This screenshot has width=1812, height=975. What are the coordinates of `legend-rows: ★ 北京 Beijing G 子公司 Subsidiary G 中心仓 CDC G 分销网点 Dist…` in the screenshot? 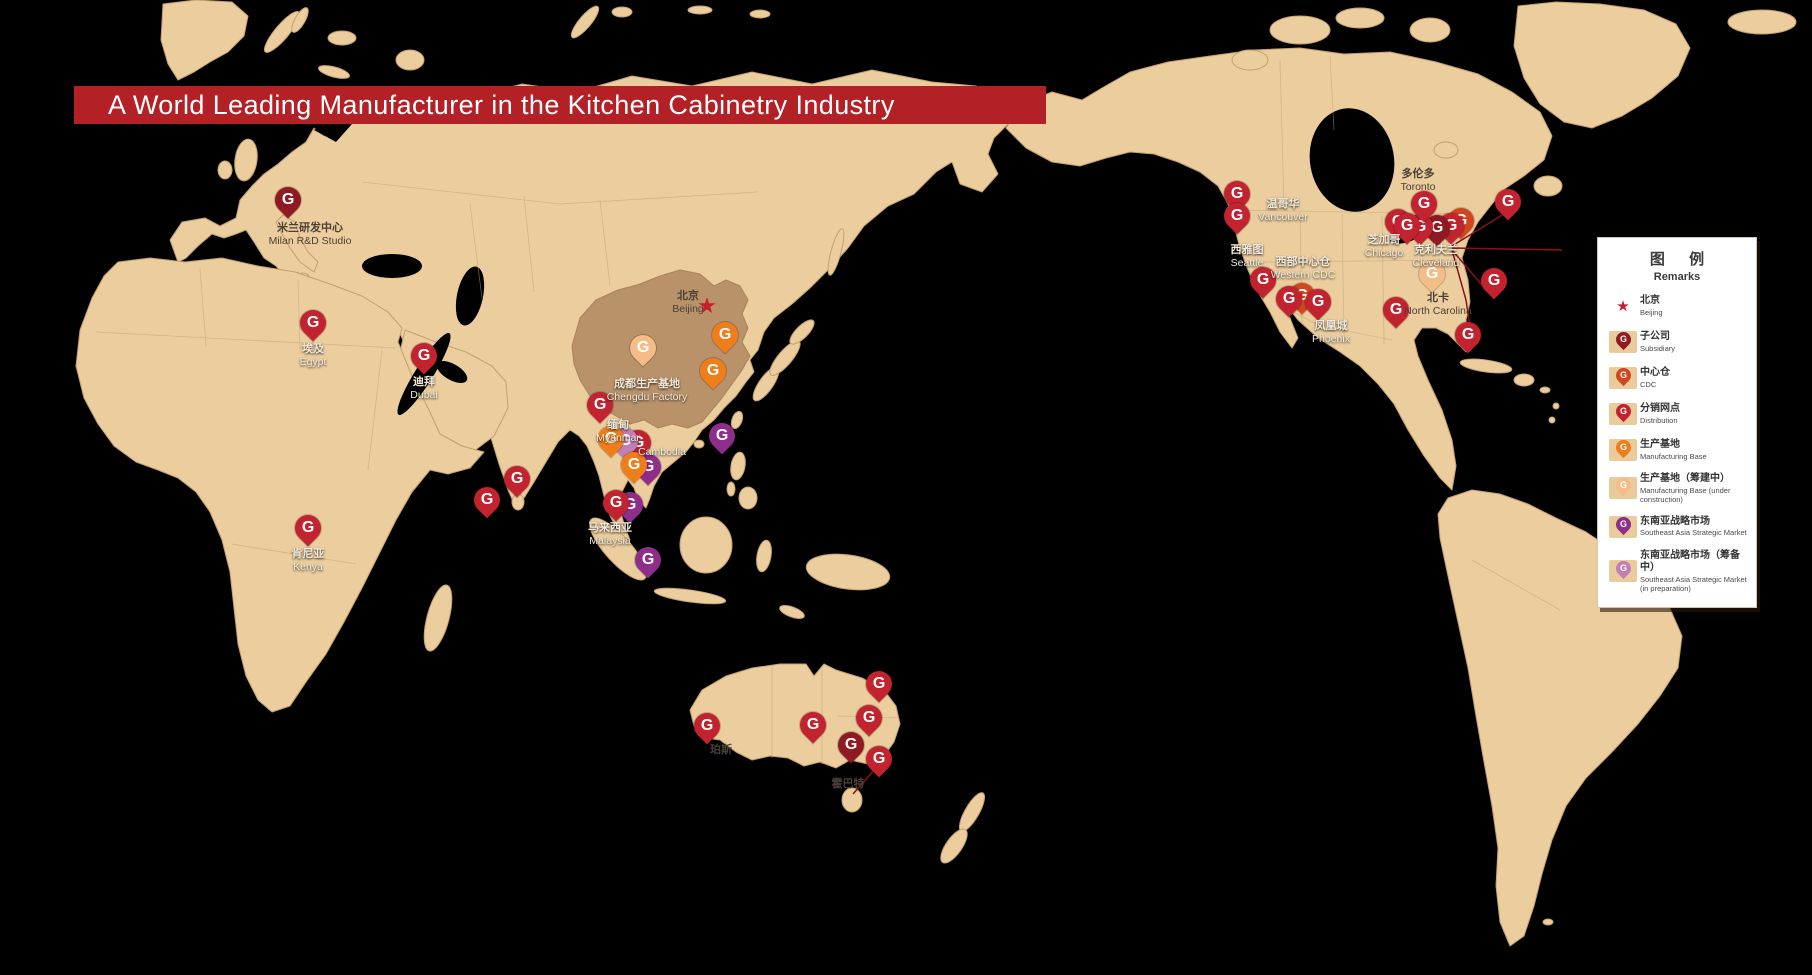 It's located at (1677, 443).